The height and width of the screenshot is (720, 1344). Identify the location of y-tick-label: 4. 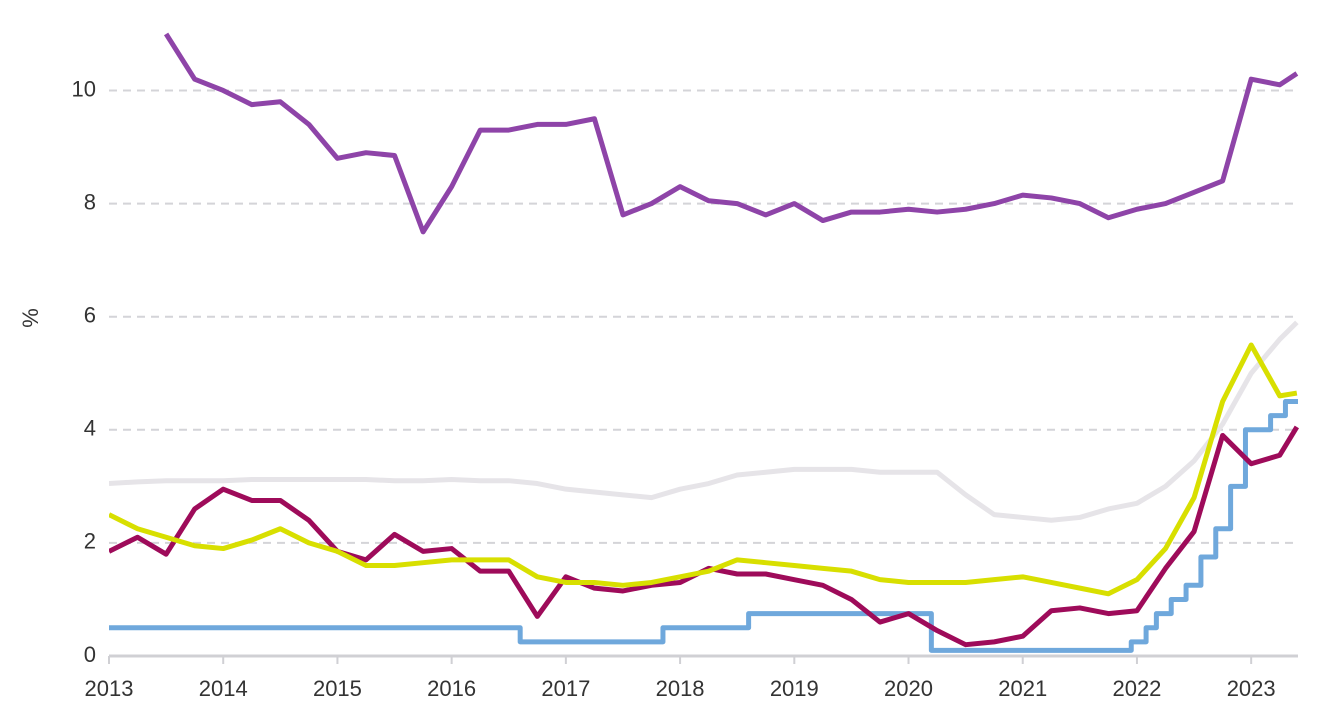
(90, 428).